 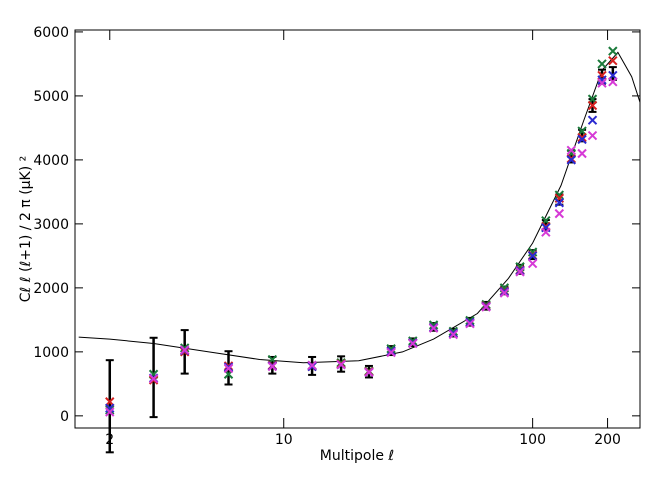 I want to click on x-tick-label: 200, so click(x=607, y=440).